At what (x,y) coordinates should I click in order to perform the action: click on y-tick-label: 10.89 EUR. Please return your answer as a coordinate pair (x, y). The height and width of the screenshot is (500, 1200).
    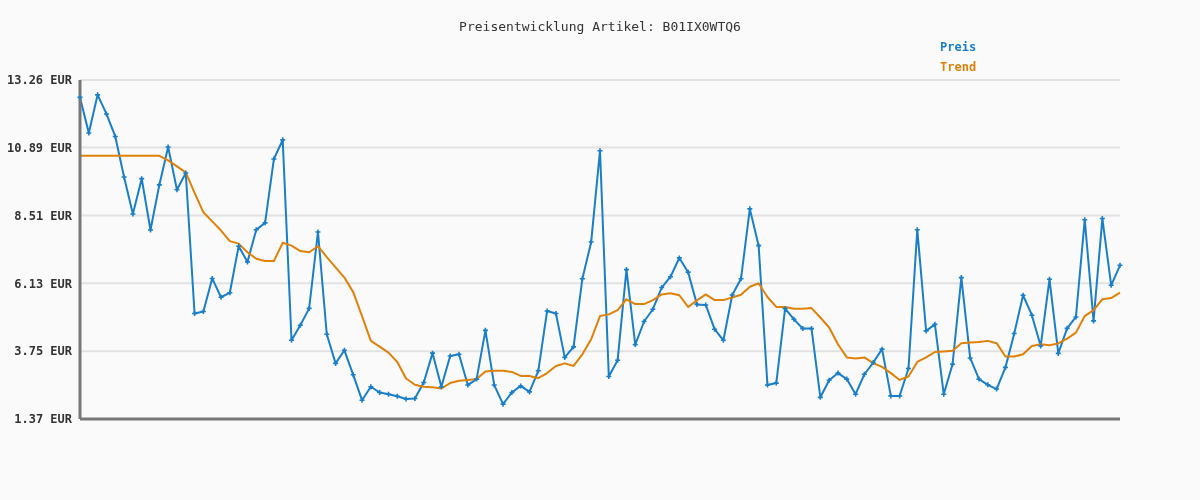
    Looking at the image, I should click on (39, 147).